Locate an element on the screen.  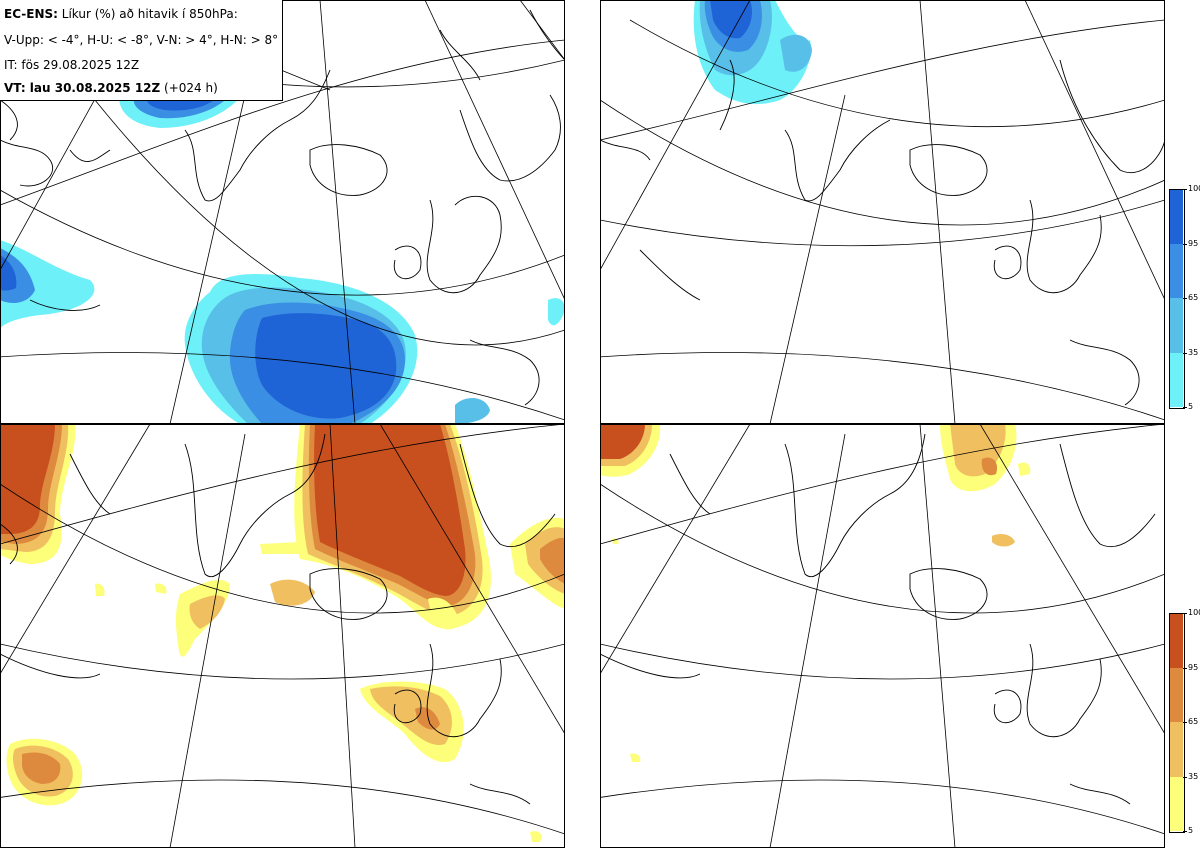
colorbar-warm-right: 100 95 65 35 5 is located at coordinates (1184, 722).